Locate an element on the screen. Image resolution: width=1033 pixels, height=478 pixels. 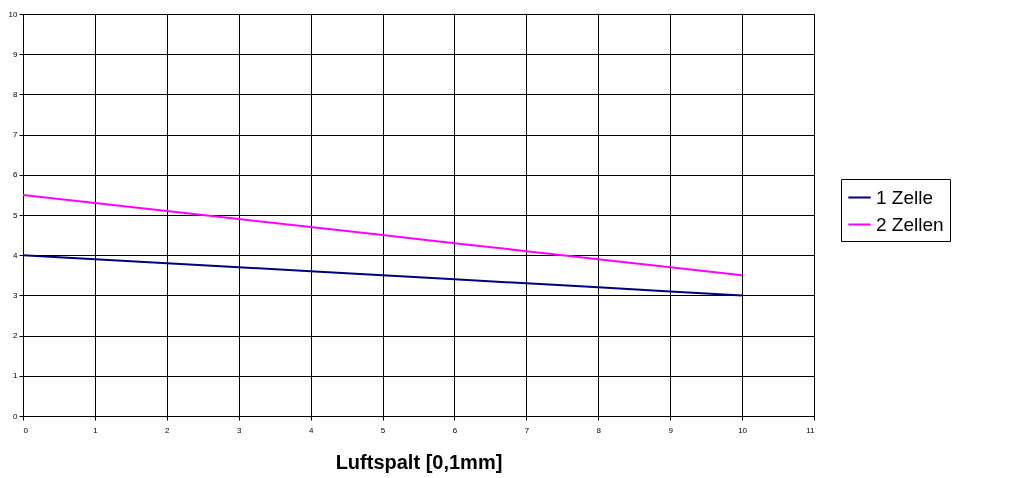
x-tick-label: 8 is located at coordinates (599, 430).